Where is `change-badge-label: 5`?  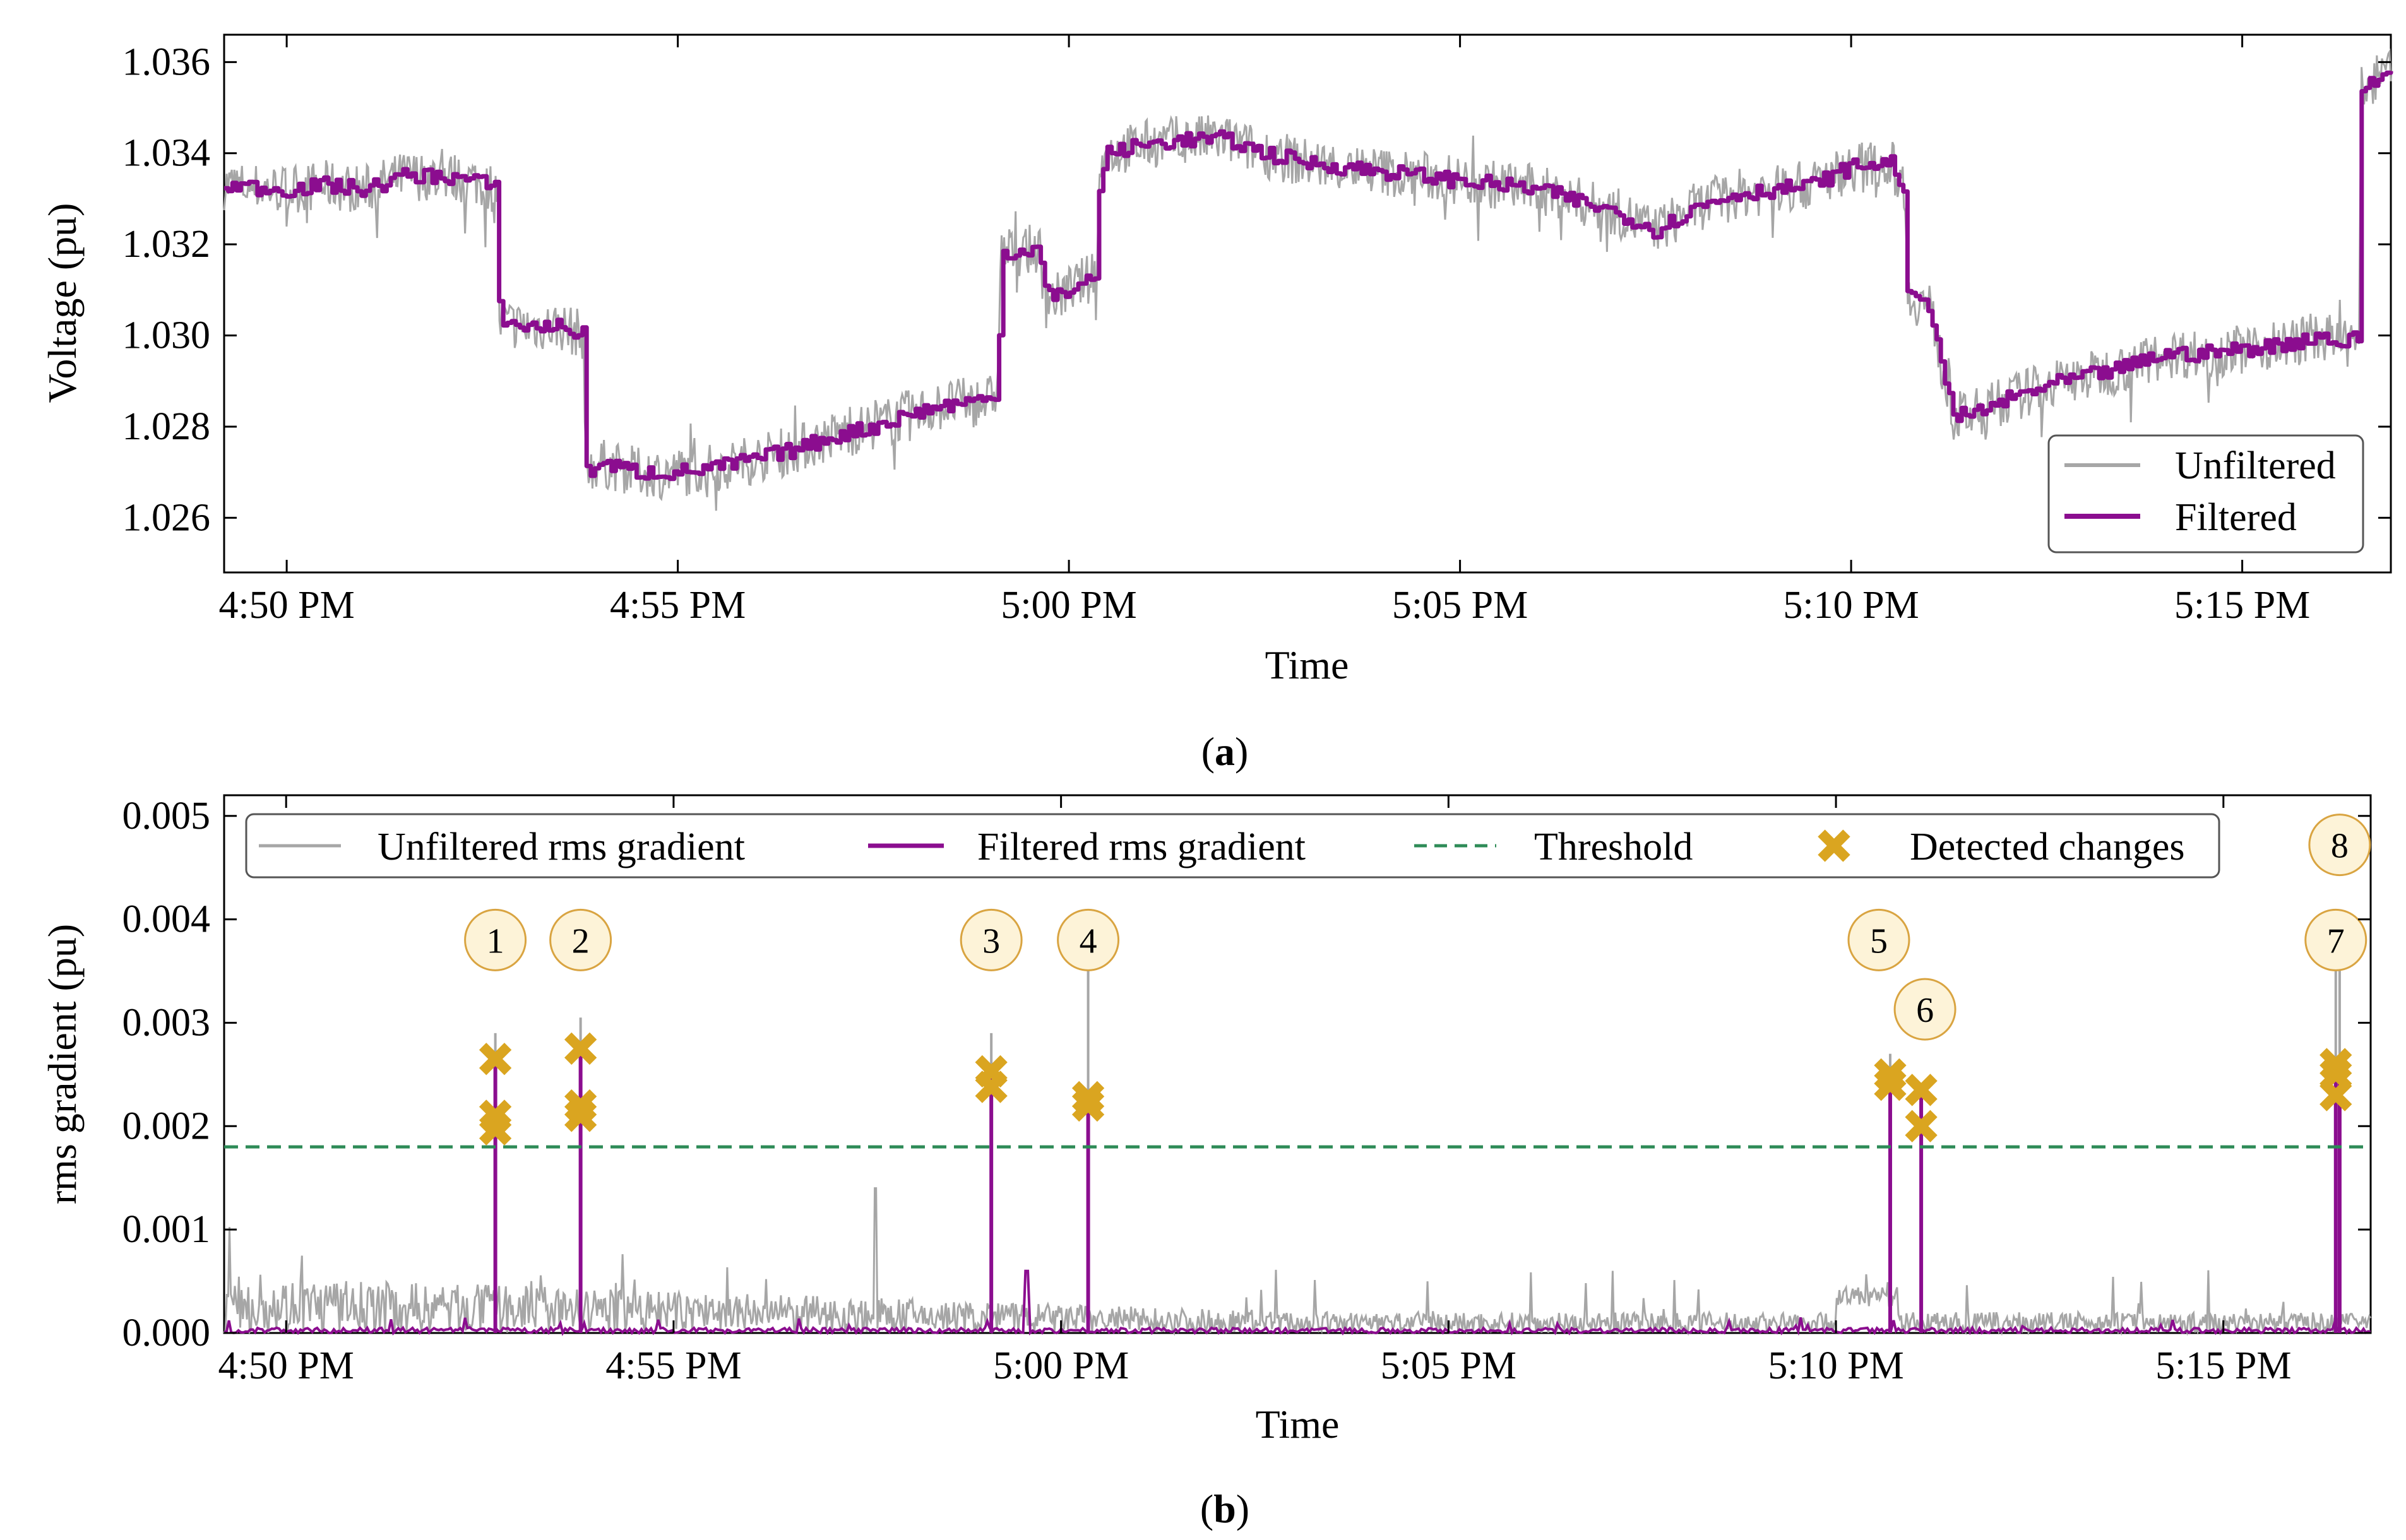
change-badge-label: 5 is located at coordinates (1879, 941).